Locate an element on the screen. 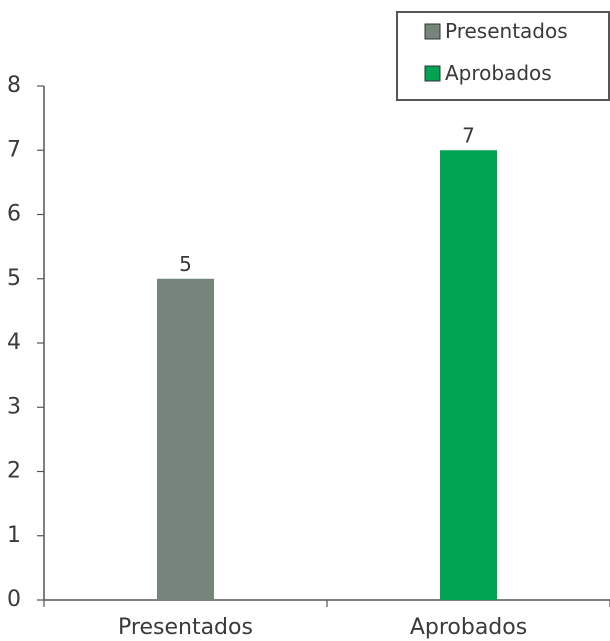 The image size is (610, 641). y-tick-label: 0 is located at coordinates (14, 599).